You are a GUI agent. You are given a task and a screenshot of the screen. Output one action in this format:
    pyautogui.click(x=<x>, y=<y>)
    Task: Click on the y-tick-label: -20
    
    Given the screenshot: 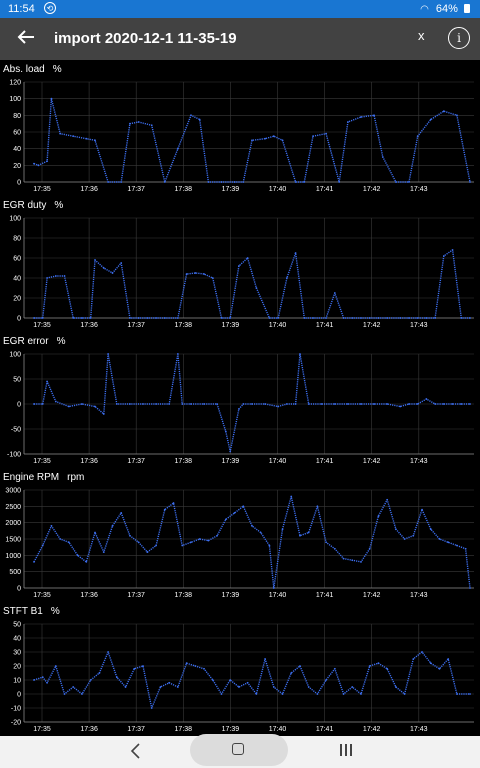 What is the action you would take?
    pyautogui.click(x=16, y=723)
    